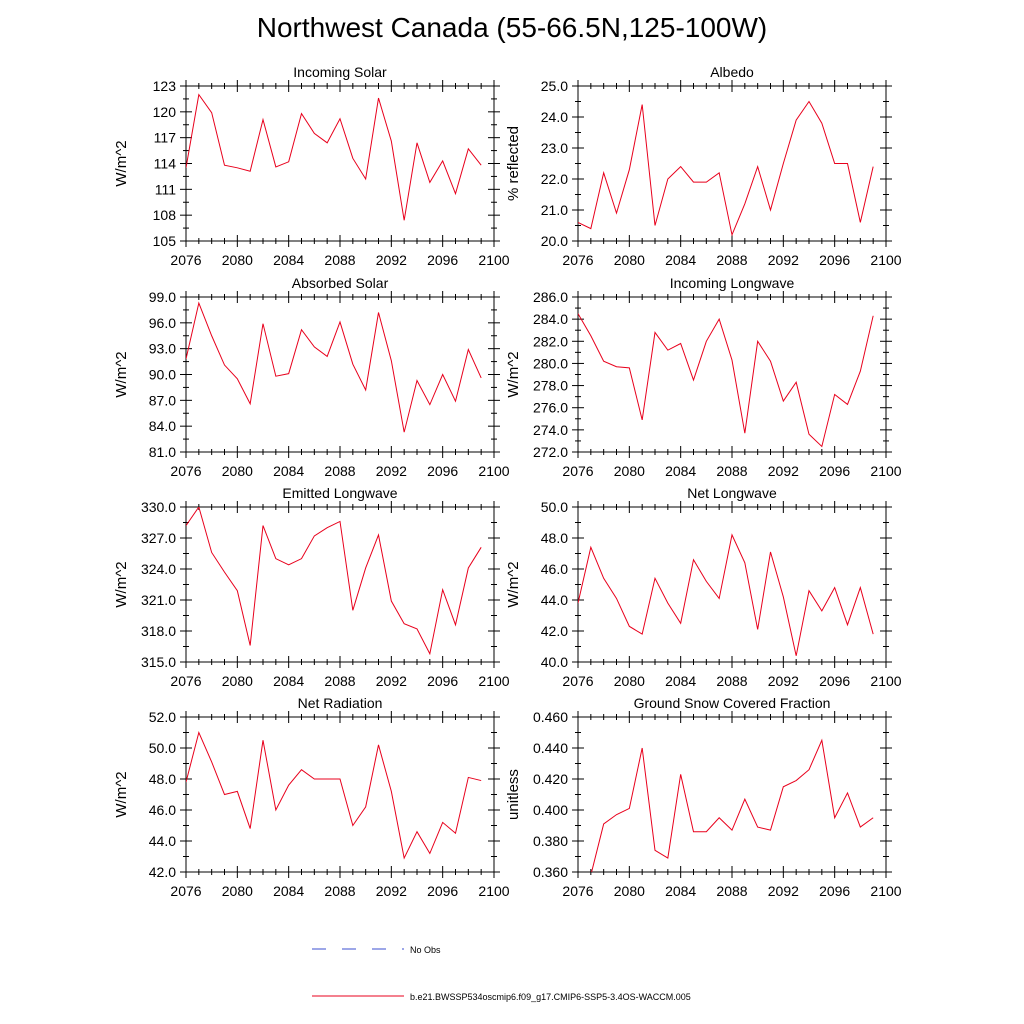 The image size is (1024, 1024). Describe the element at coordinates (165, 138) in the screenshot. I see `y-tick-label: 117` at that location.